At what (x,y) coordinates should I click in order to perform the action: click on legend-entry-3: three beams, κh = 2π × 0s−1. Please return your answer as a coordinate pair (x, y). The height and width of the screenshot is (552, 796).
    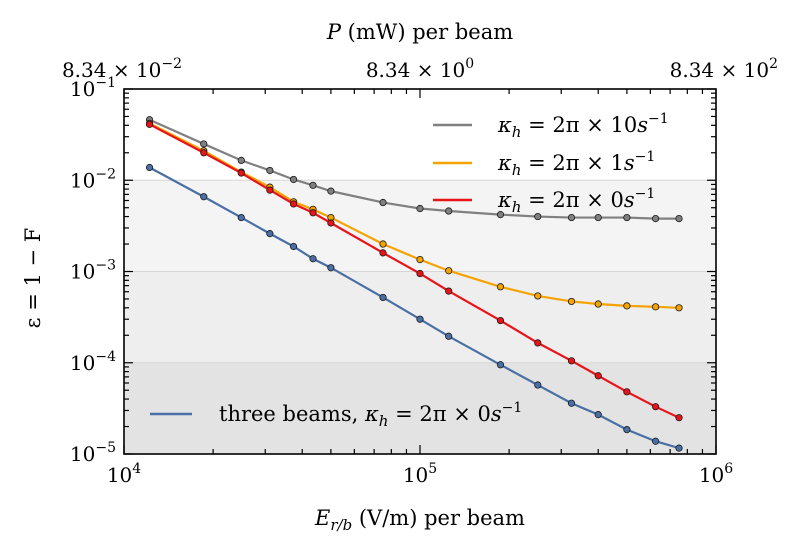
    Looking at the image, I should click on (370, 415).